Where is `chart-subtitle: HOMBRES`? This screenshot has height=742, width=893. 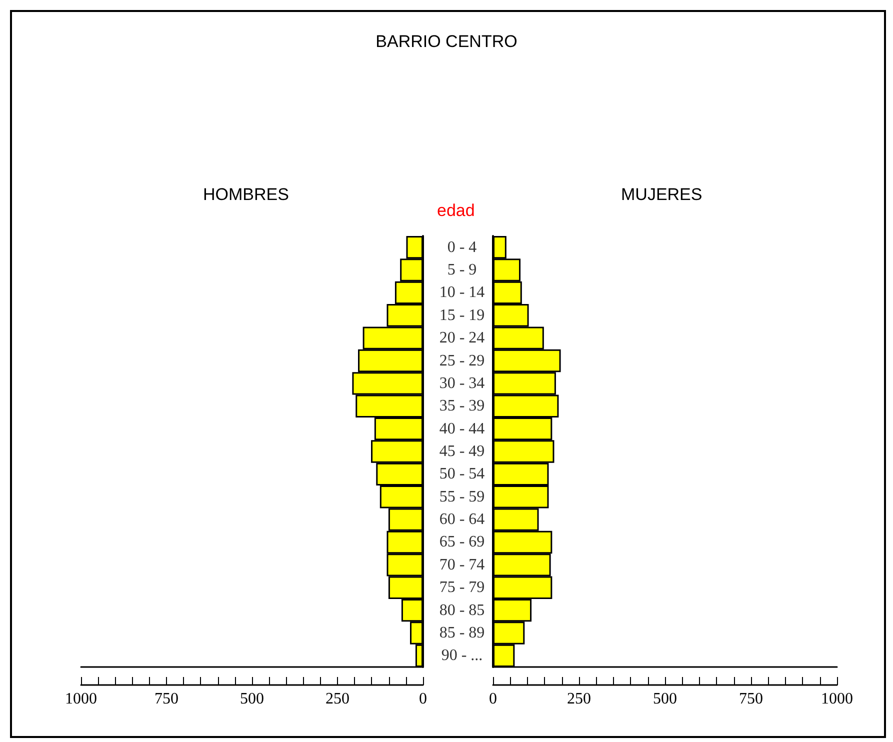
chart-subtitle: HOMBRES is located at coordinates (246, 194).